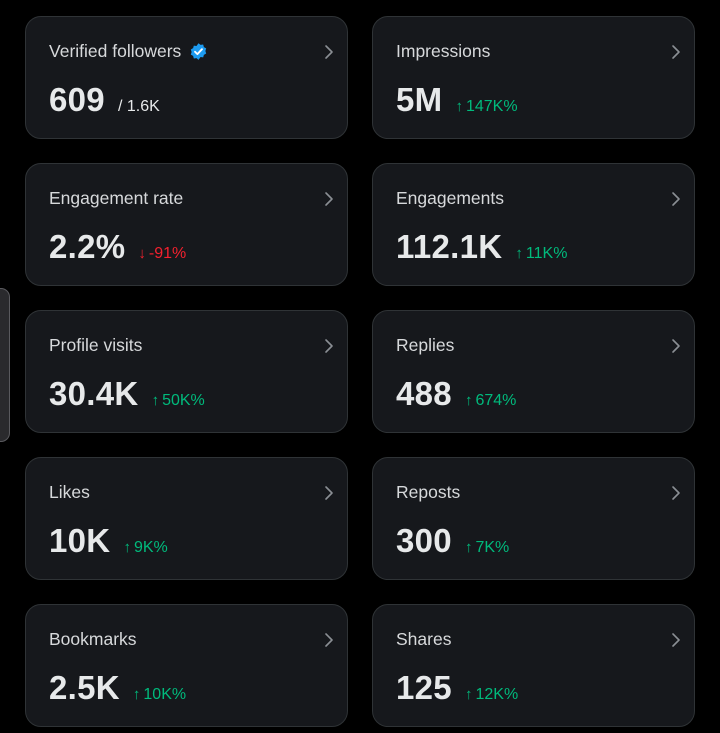 The width and height of the screenshot is (720, 733). Describe the element at coordinates (142, 253) in the screenshot. I see `arrow-down-icon: ↓` at that location.